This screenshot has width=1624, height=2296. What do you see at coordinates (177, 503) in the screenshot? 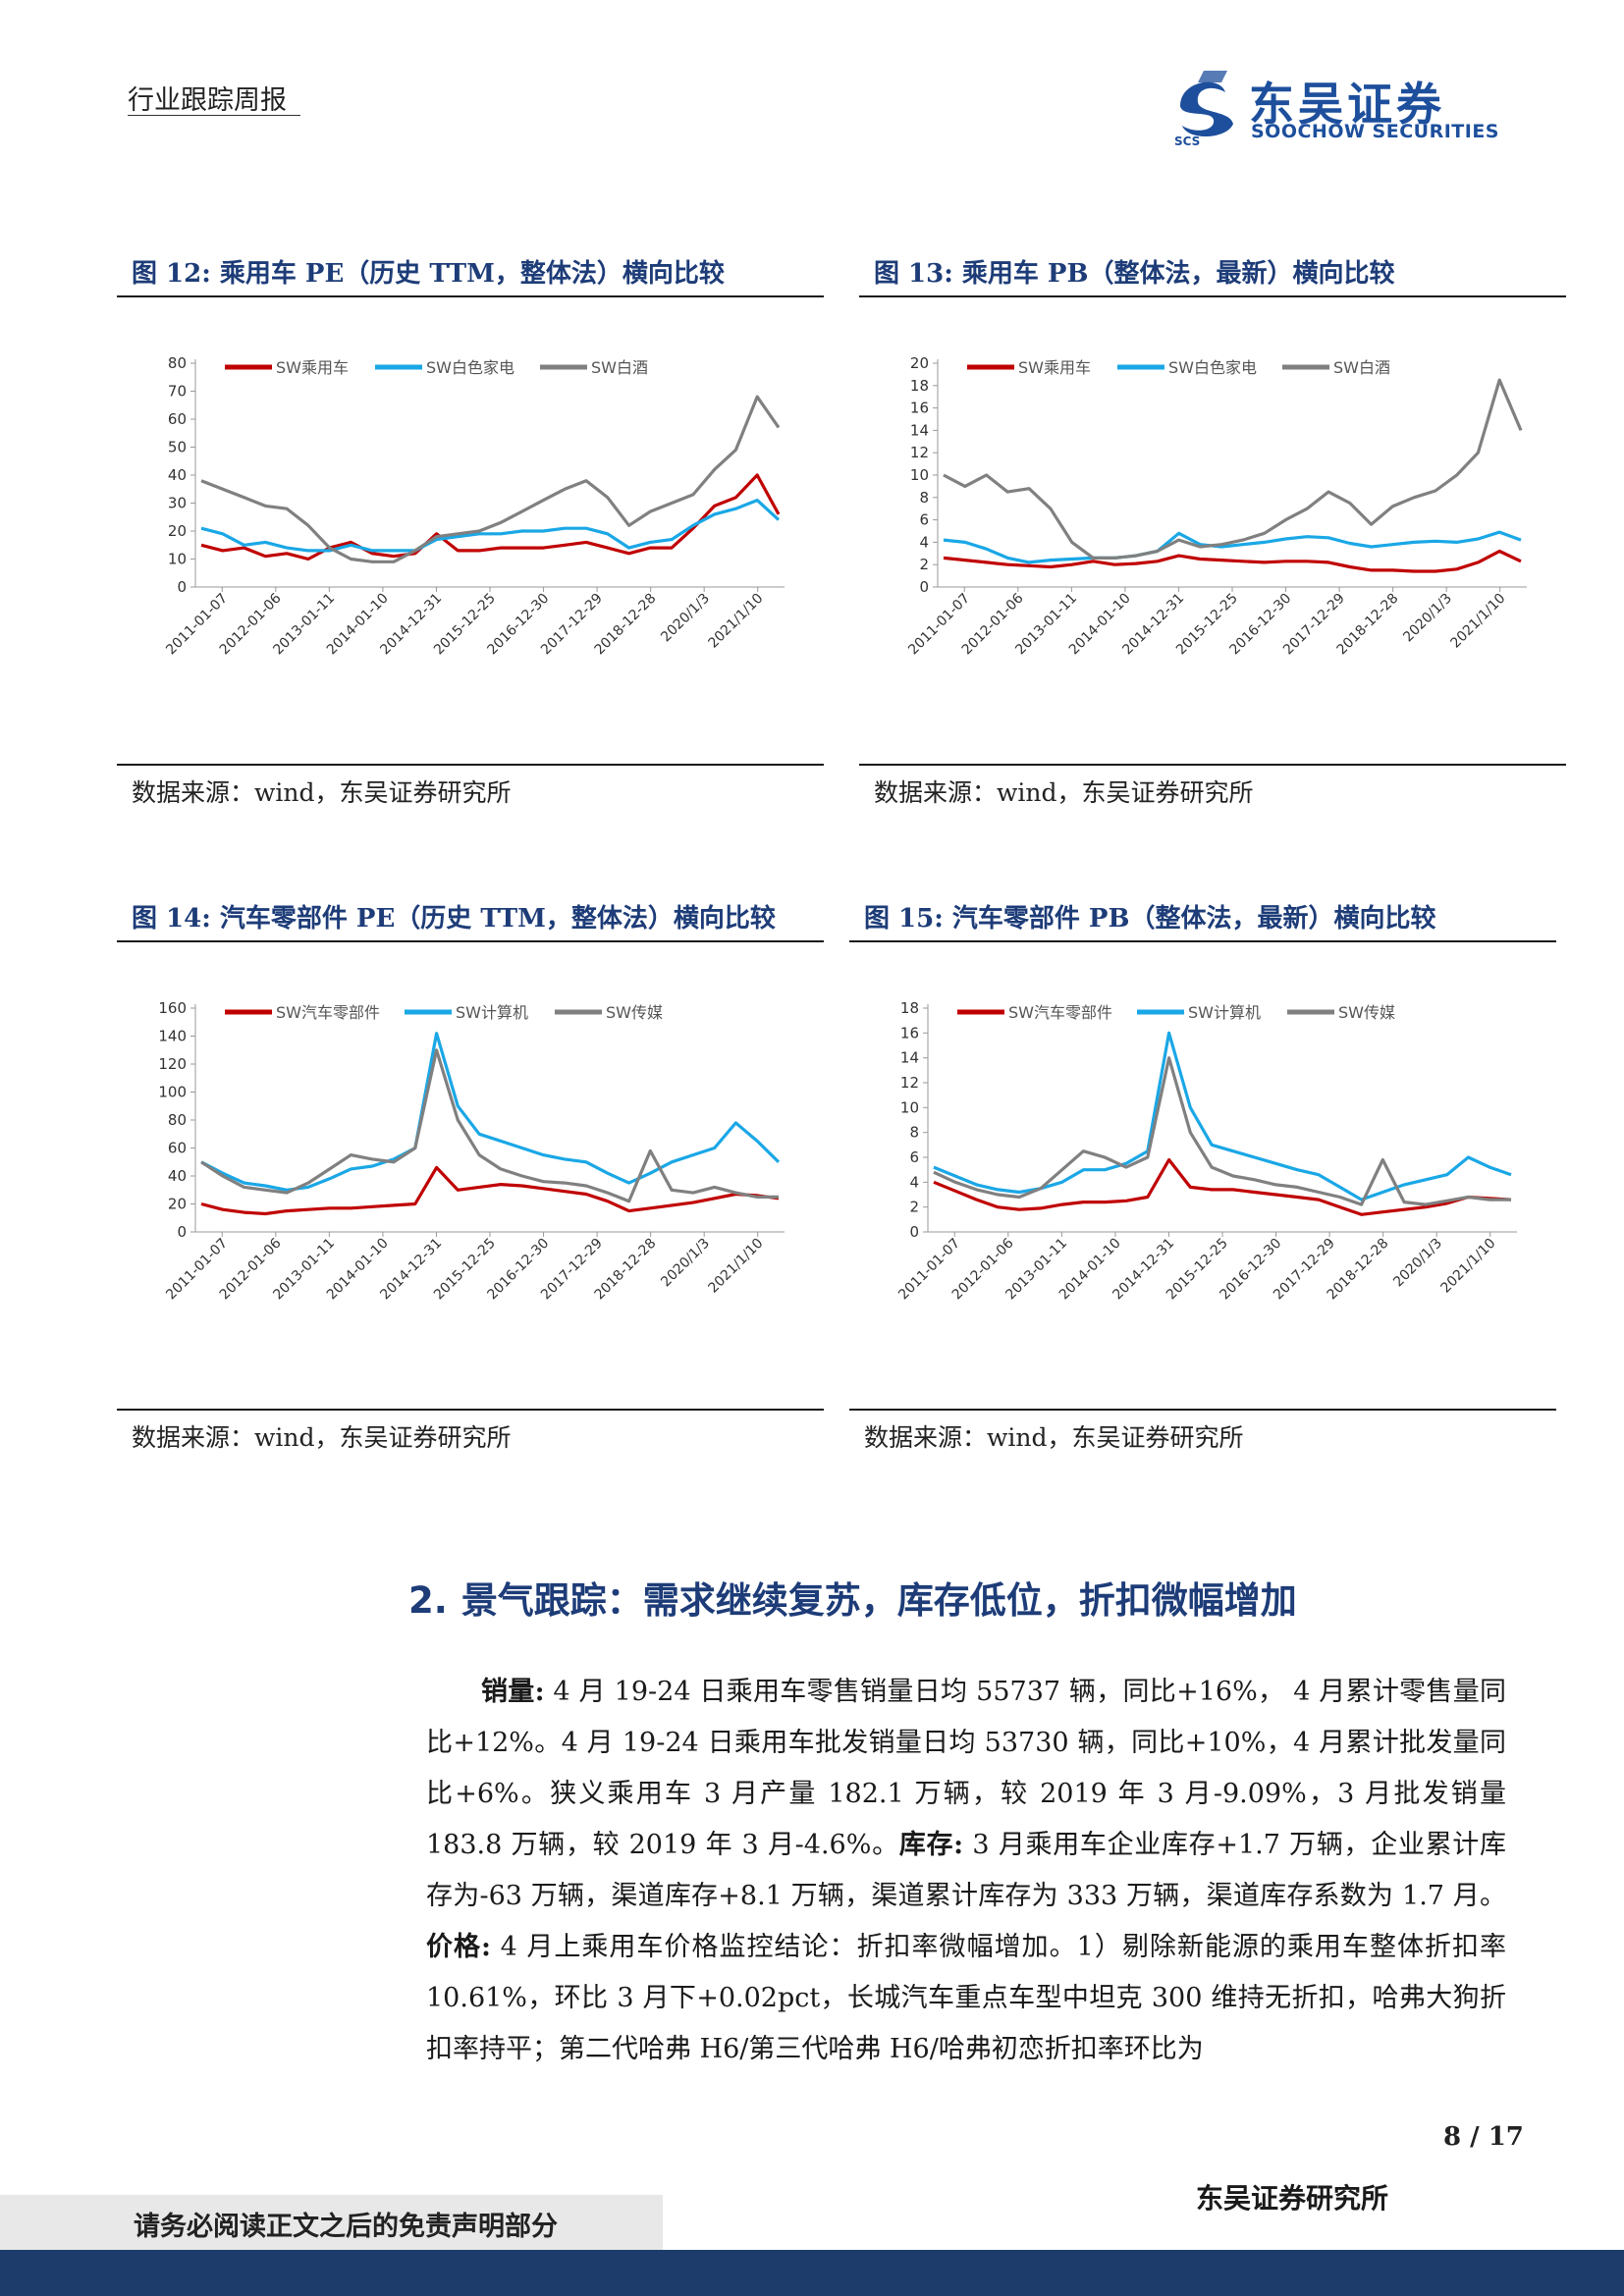
I see `y-tick-label: 30` at bounding box center [177, 503].